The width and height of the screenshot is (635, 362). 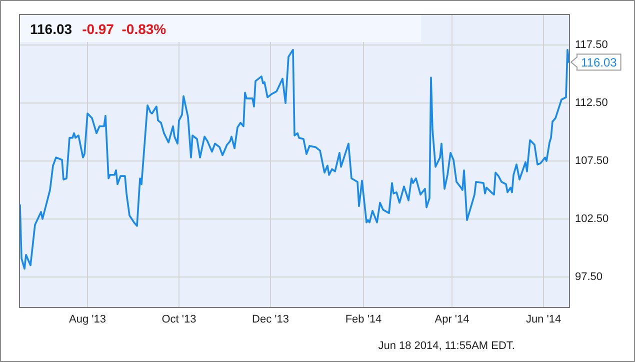 What do you see at coordinates (589, 276) in the screenshot?
I see `y-tick-label: 97.50` at bounding box center [589, 276].